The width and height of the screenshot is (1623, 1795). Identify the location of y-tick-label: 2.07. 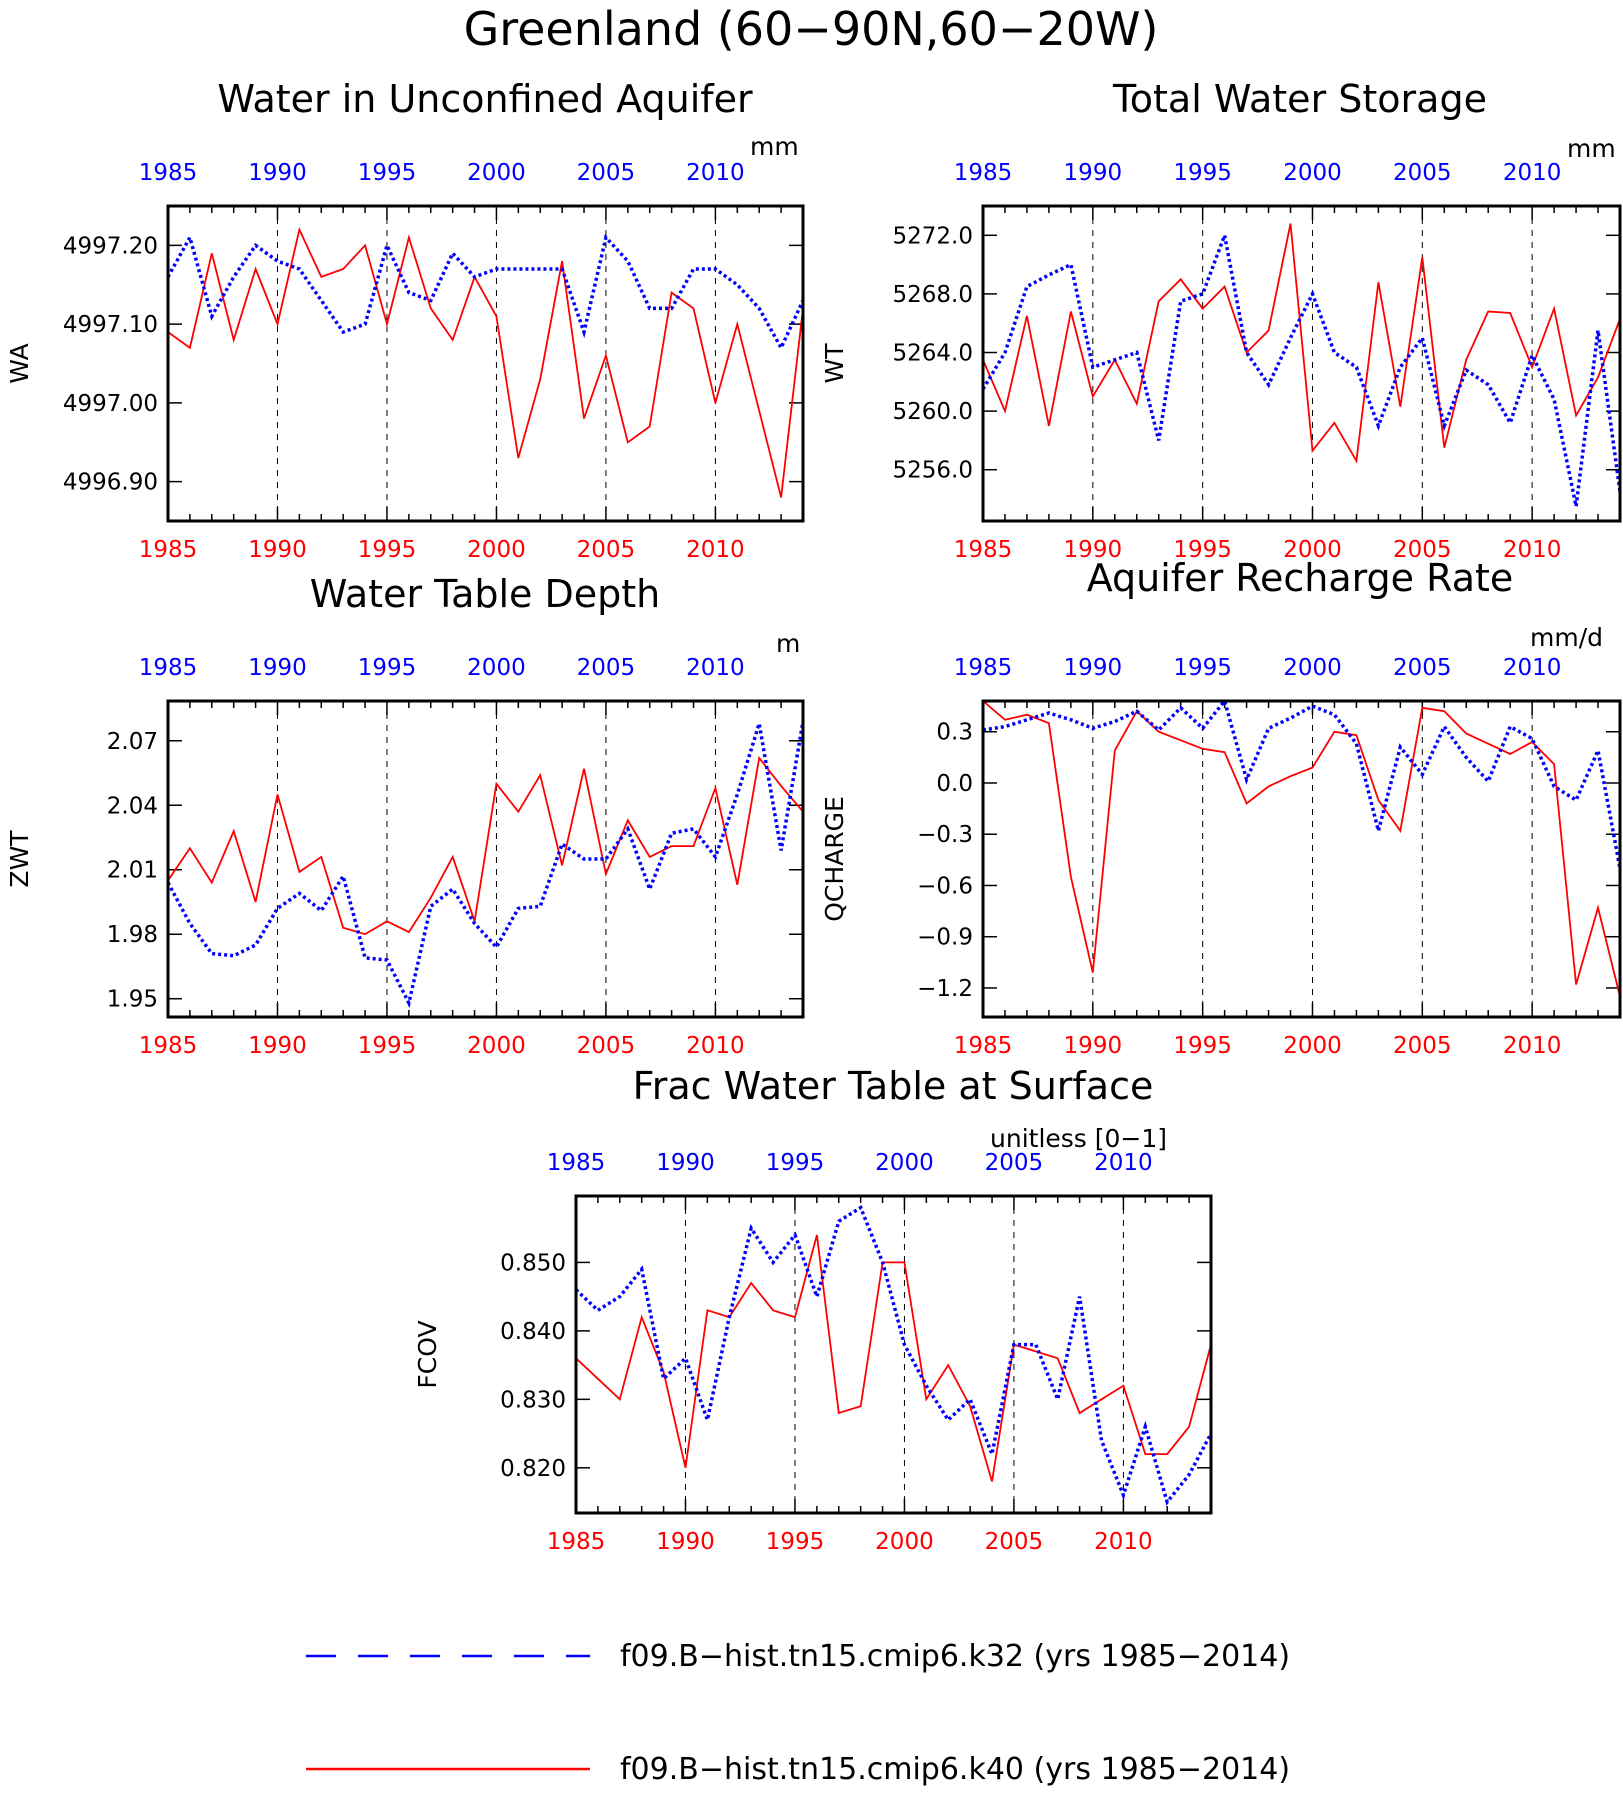
(132, 742).